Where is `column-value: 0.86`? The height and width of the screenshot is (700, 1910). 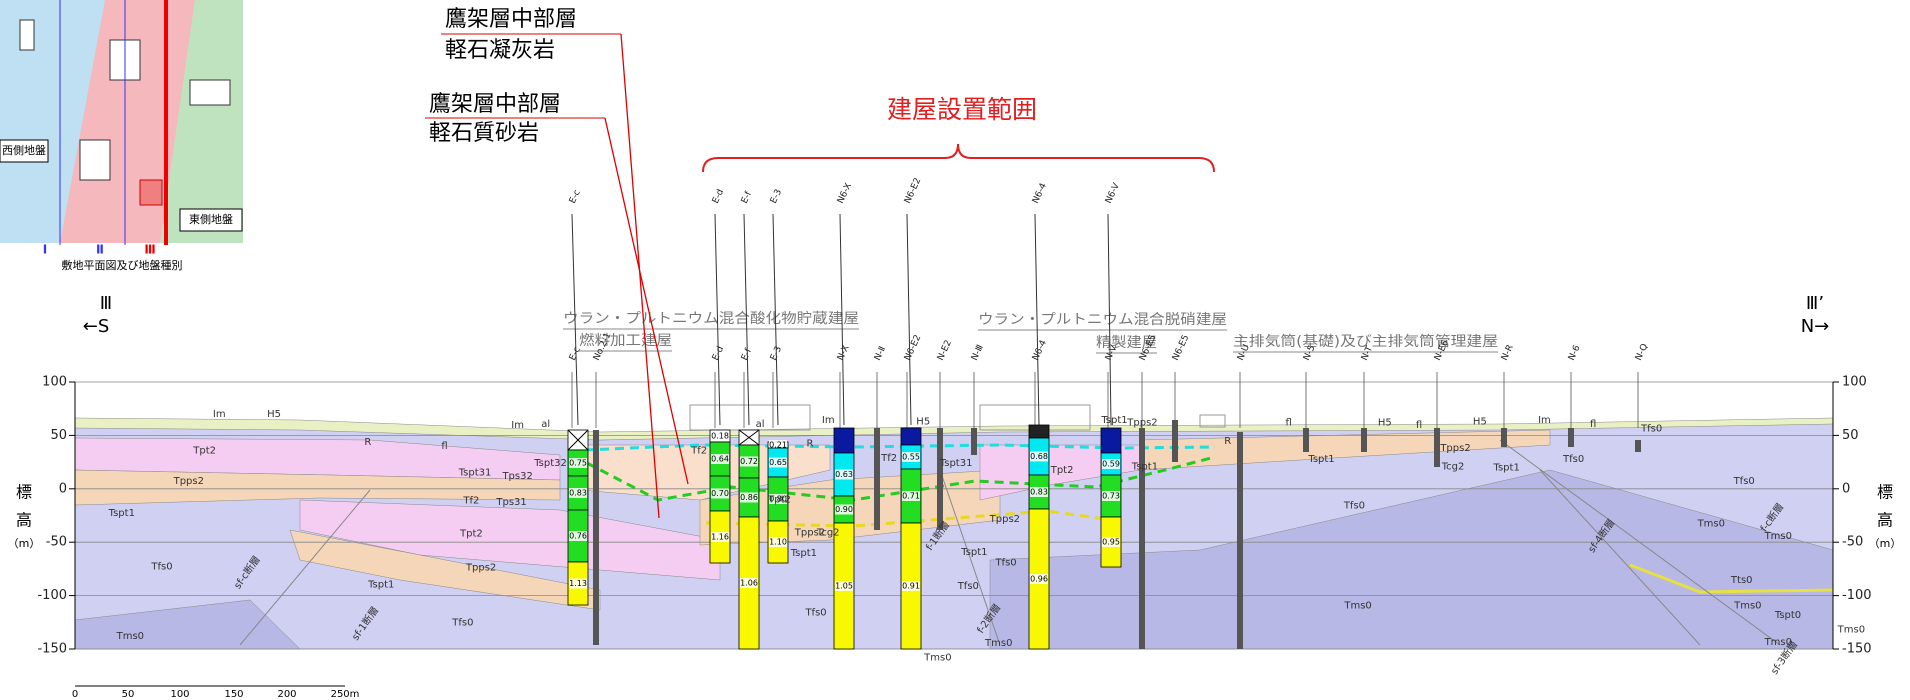
column-value: 0.86 is located at coordinates (749, 497).